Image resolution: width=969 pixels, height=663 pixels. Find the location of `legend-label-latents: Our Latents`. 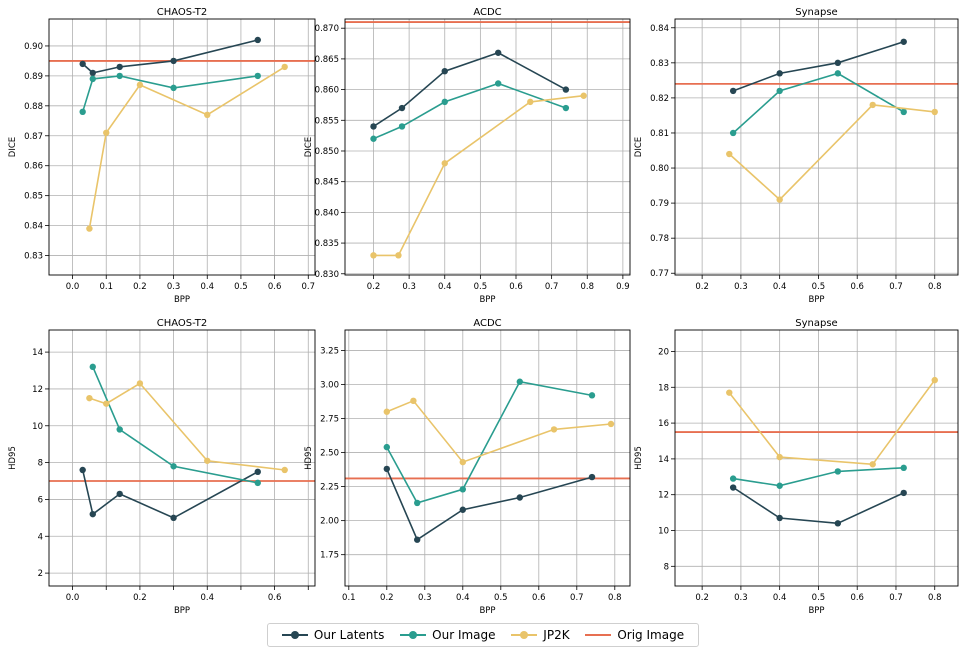

legend-label-latents: Our Latents is located at coordinates (349, 635).